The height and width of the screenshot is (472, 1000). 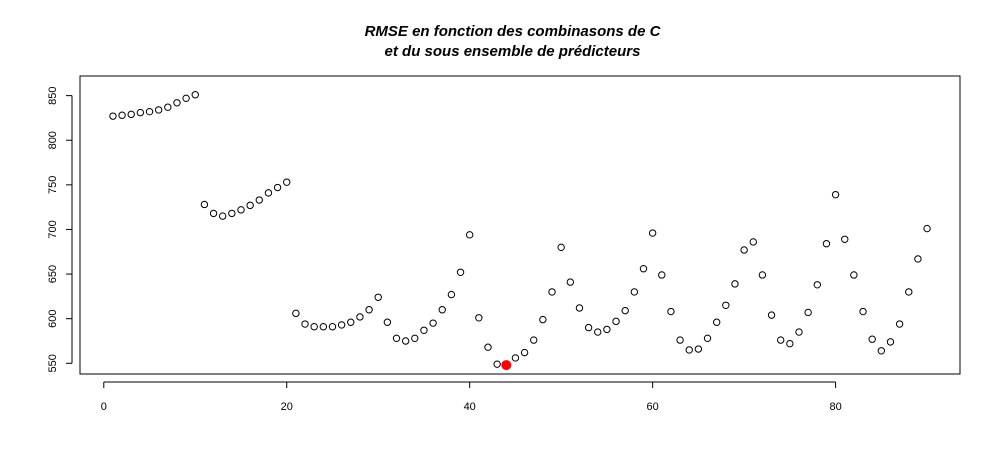 I want to click on y-tick-label: 750, so click(x=53, y=185).